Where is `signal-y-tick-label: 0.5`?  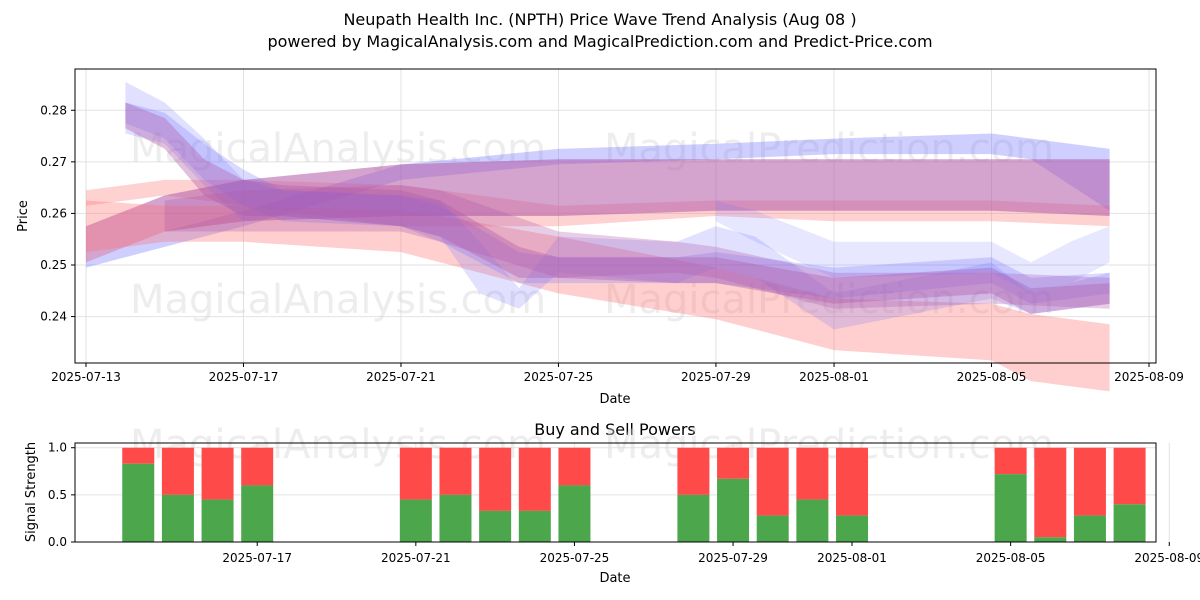 signal-y-tick-label: 0.5 is located at coordinates (57, 495).